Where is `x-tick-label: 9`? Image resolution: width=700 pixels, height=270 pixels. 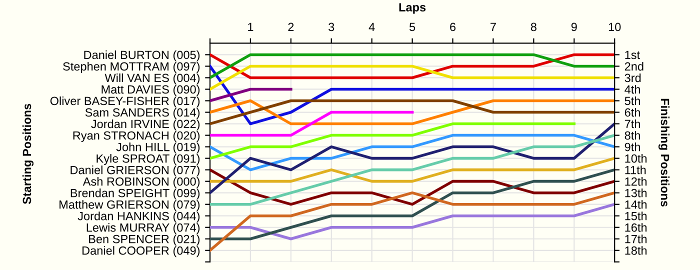 x-tick-label: 9 is located at coordinates (574, 27).